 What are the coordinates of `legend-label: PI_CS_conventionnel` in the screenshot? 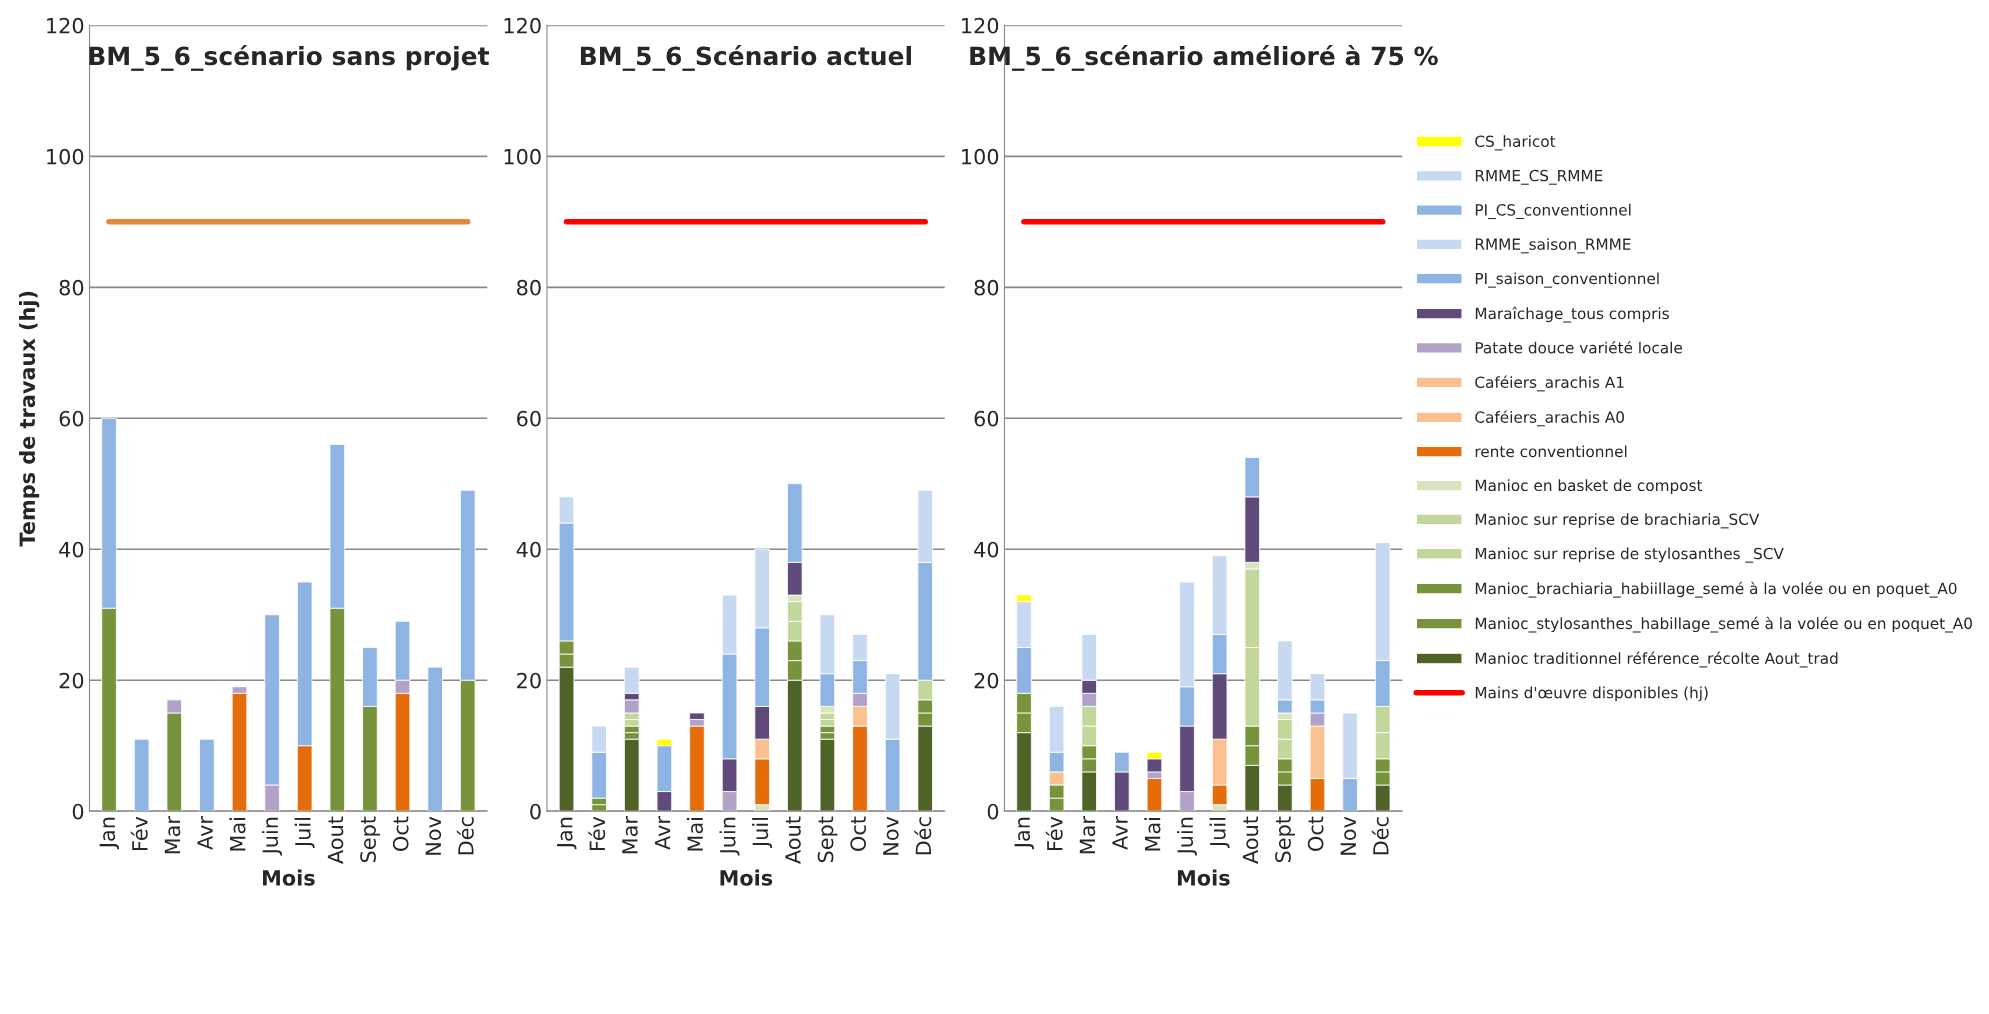 It's located at (1553, 211).